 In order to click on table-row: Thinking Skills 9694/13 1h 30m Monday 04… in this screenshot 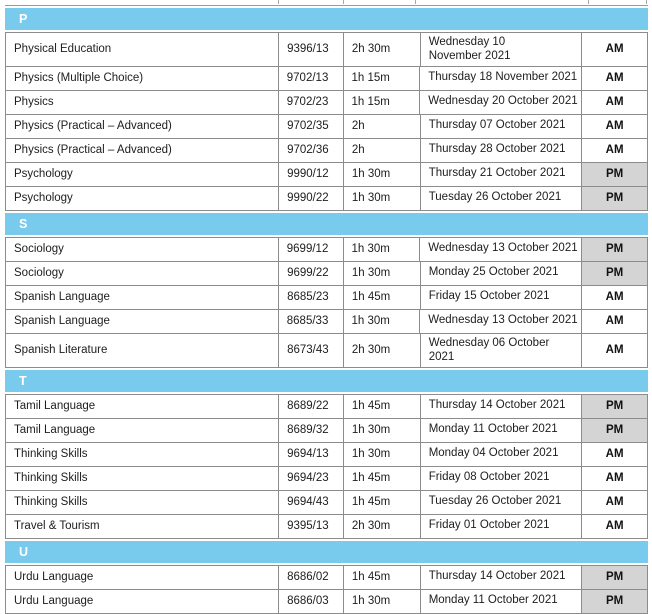, I will do `click(326, 454)`.